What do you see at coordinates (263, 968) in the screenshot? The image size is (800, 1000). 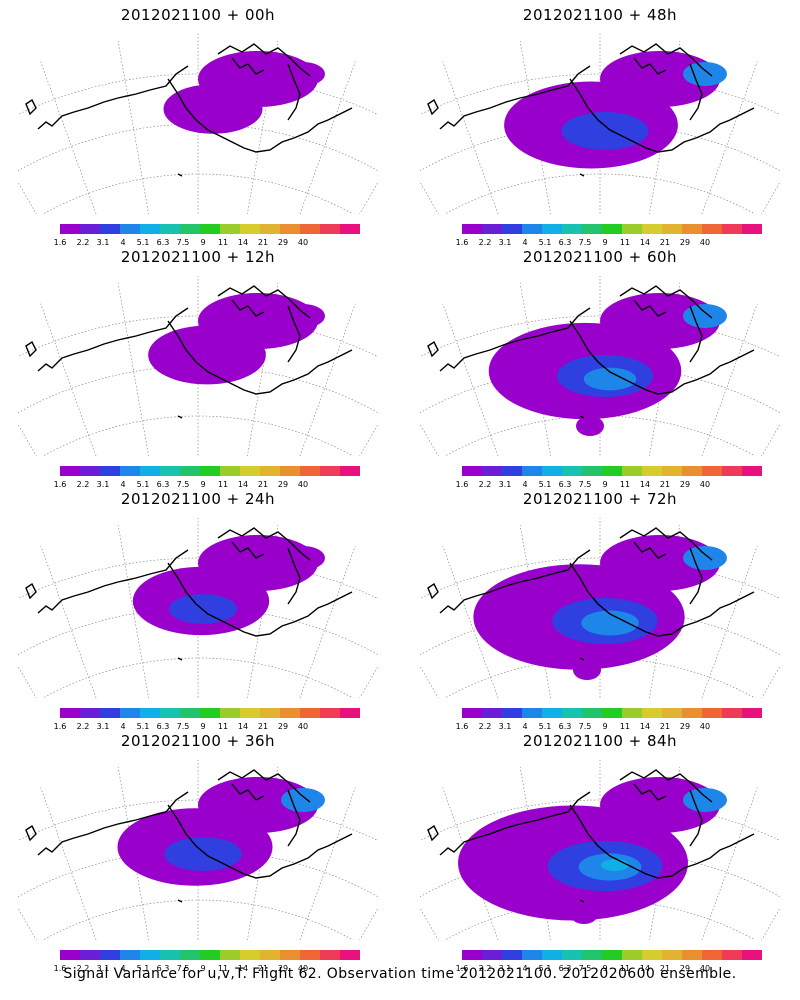 I see `colorbar-tick-label: 21` at bounding box center [263, 968].